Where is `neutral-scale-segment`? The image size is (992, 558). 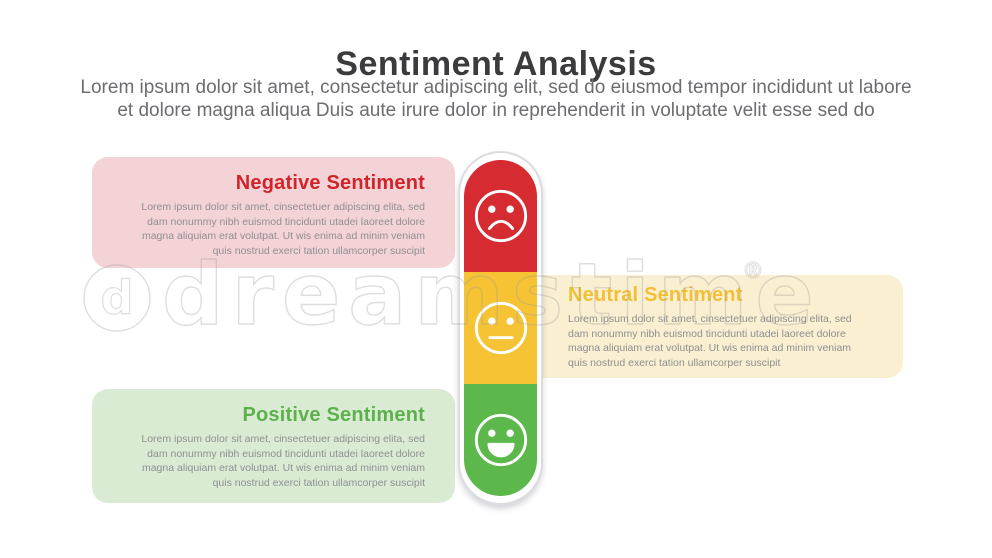 neutral-scale-segment is located at coordinates (500, 328).